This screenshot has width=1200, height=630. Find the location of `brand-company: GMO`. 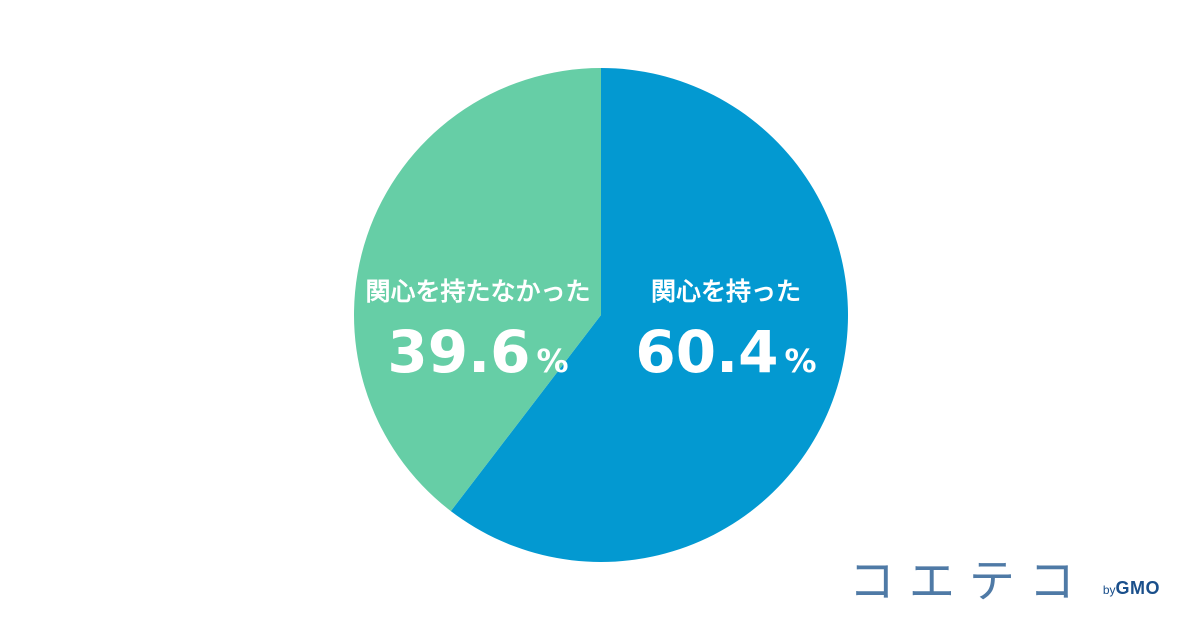

brand-company: GMO is located at coordinates (1137, 588).